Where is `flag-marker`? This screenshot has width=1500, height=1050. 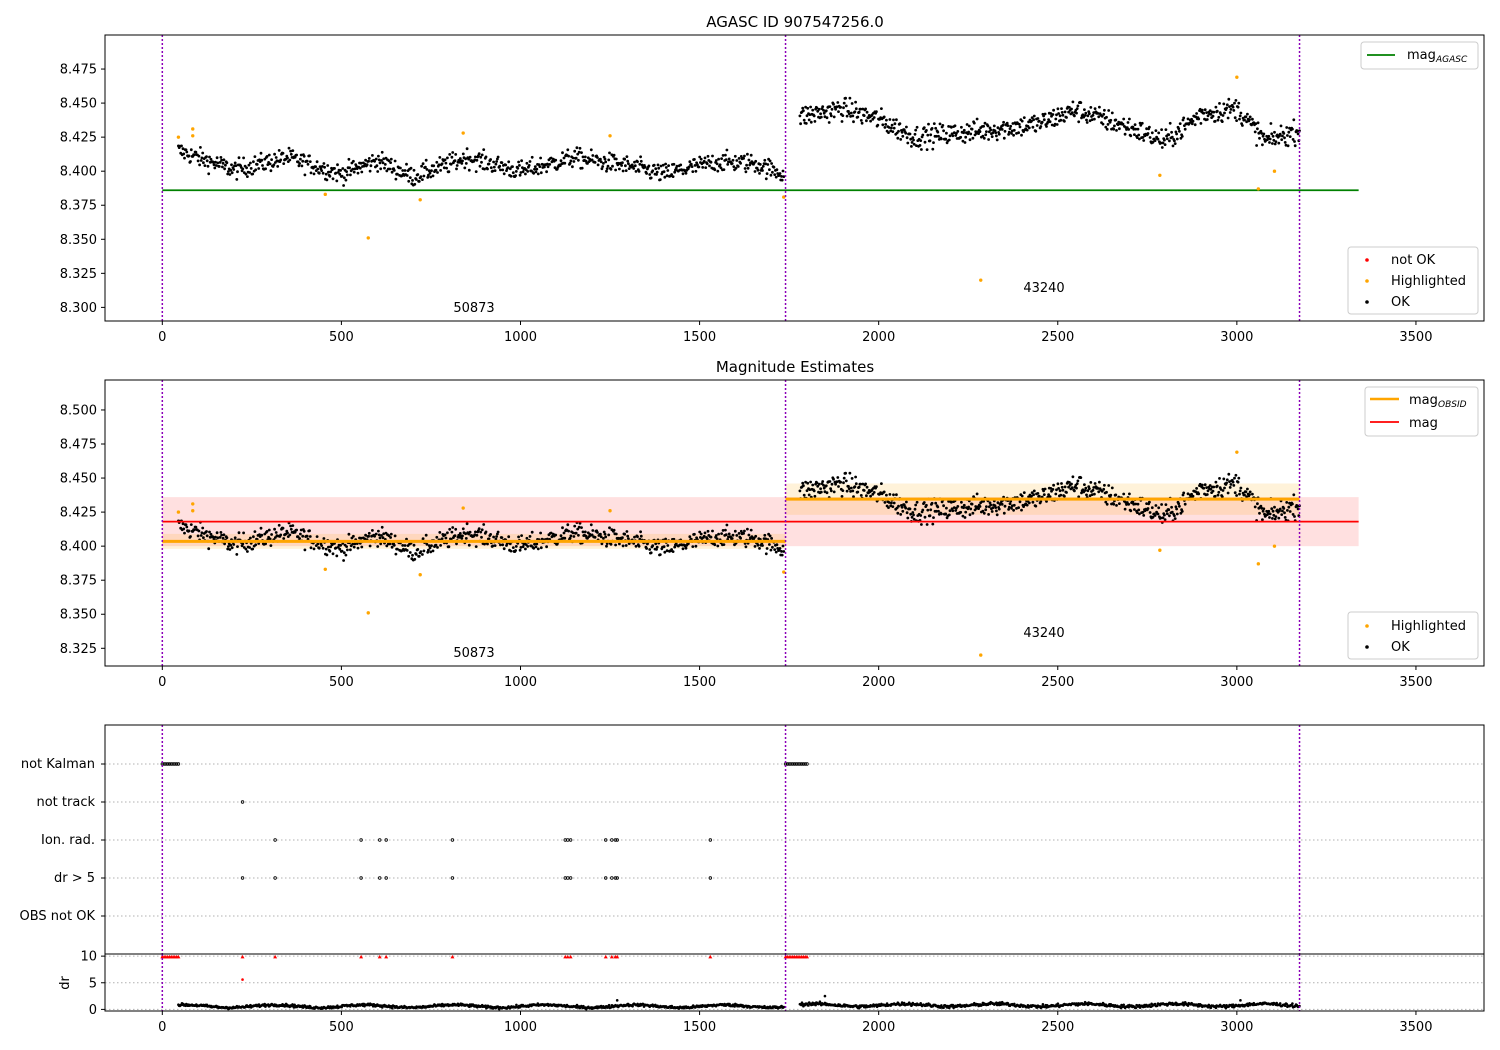
flag-marker is located at coordinates (176, 764).